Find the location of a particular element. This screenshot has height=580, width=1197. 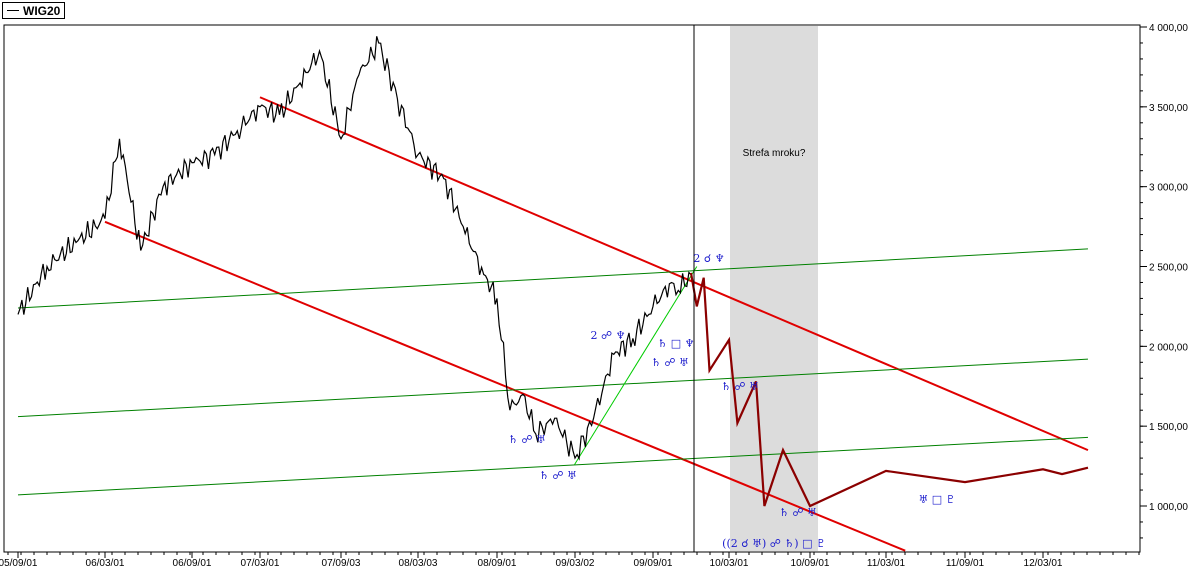

x-tick-label: 06/03/01 is located at coordinates (105, 563).